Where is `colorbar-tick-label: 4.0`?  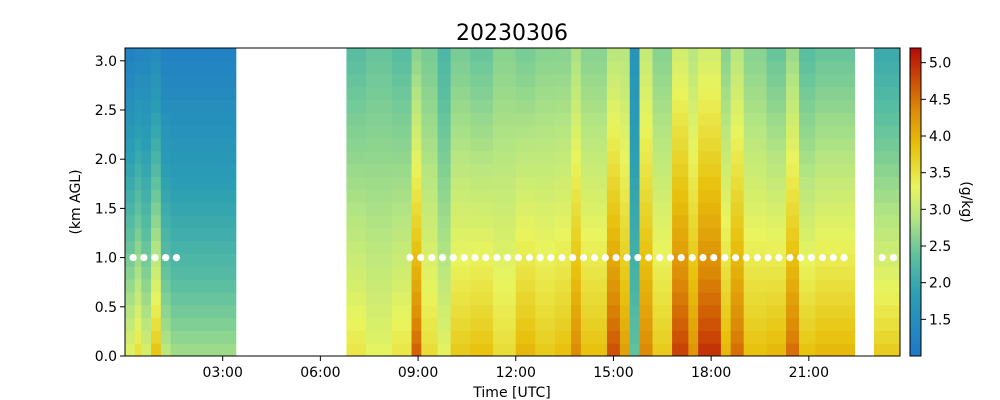
colorbar-tick-label: 4.0 is located at coordinates (940, 137).